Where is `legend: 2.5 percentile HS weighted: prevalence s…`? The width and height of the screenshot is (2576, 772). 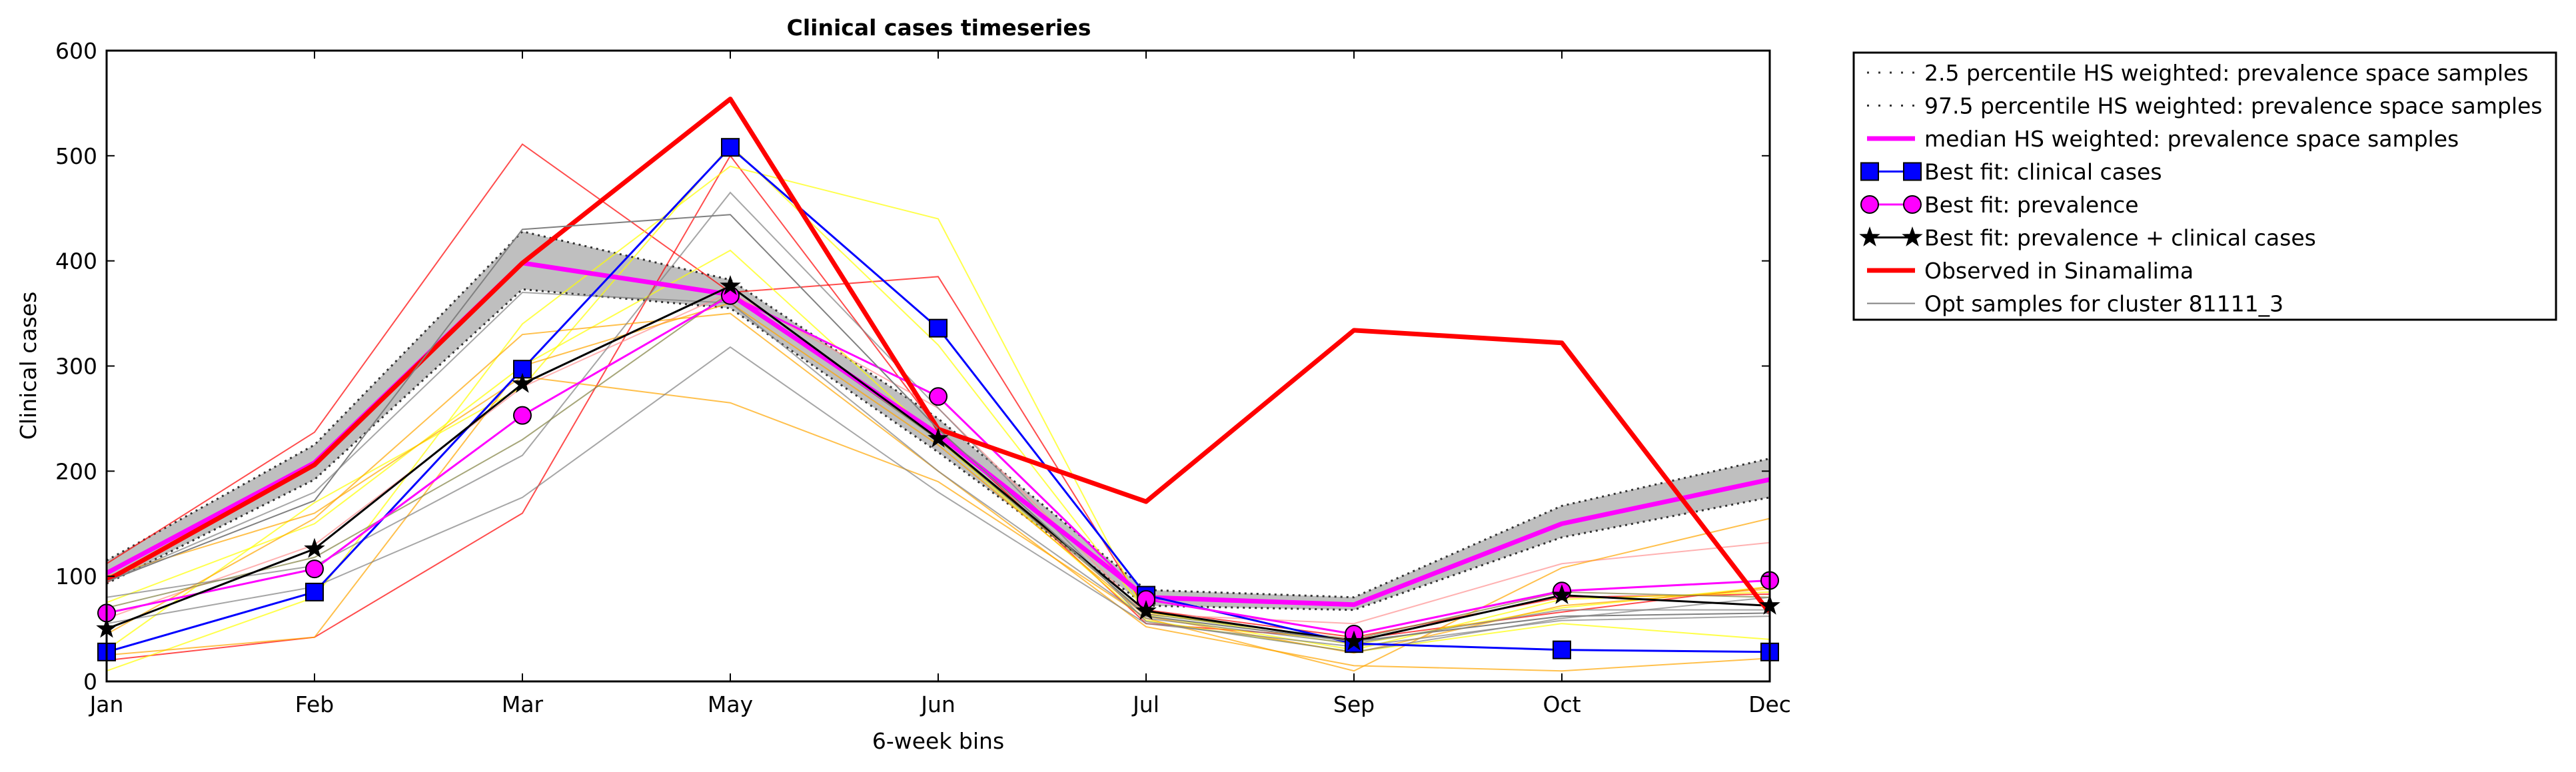
legend: 2.5 percentile HS weighted: prevalence s… is located at coordinates (2204, 186).